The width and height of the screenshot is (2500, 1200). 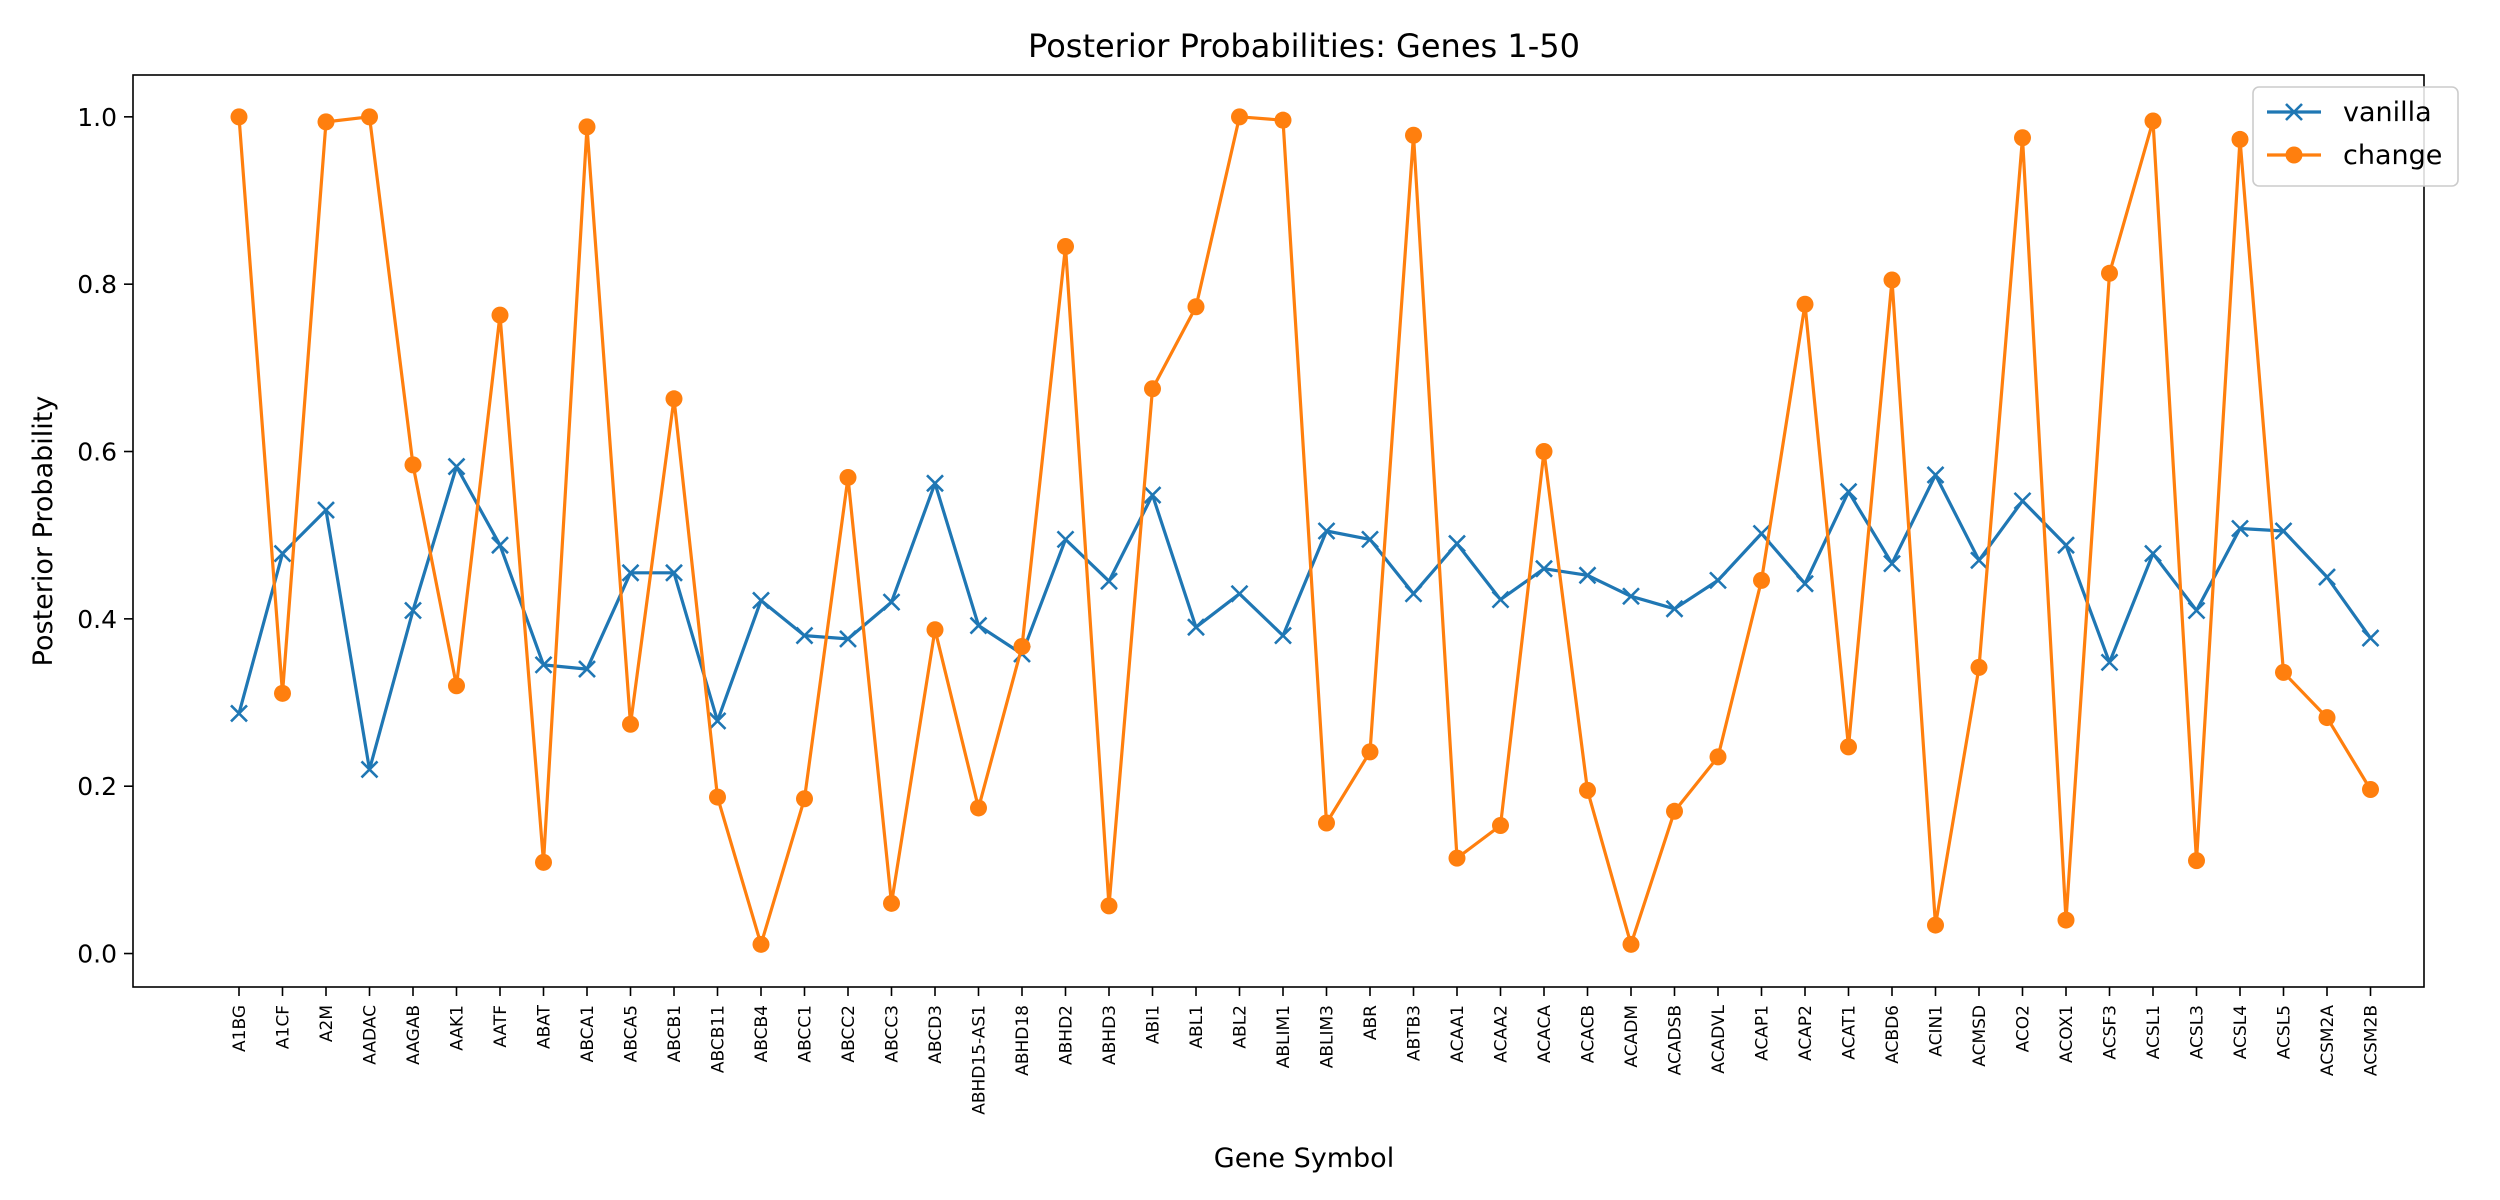 What do you see at coordinates (545, 1026) in the screenshot?
I see `x-tick-label: ABAT` at bounding box center [545, 1026].